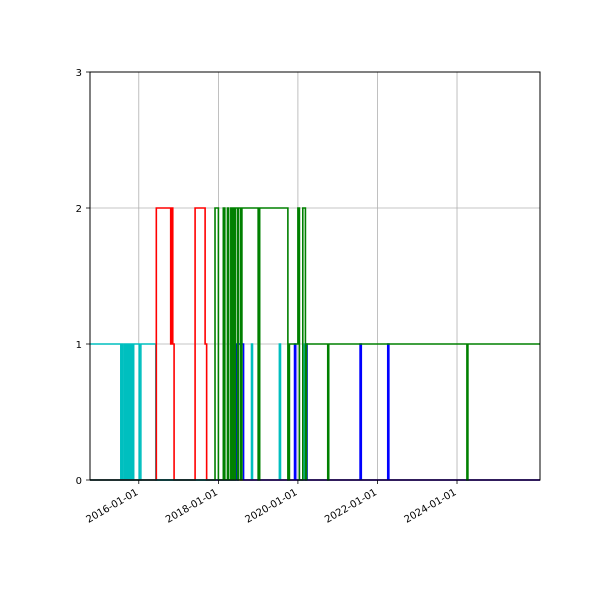  I want to click on y-tick-label: 0, so click(79, 481).